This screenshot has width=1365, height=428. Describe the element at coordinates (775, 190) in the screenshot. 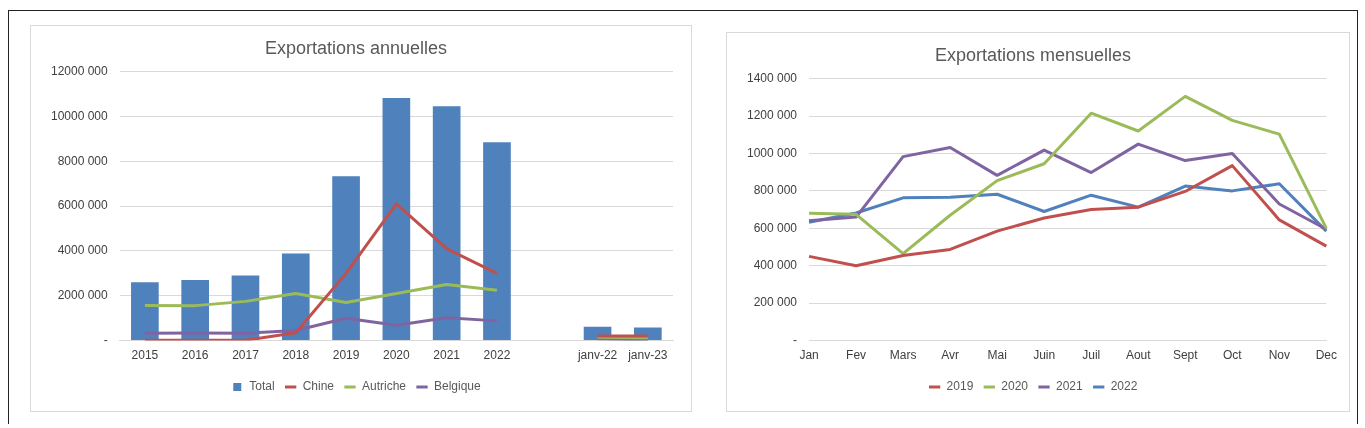

I see `y-tick-label: 800 000` at that location.